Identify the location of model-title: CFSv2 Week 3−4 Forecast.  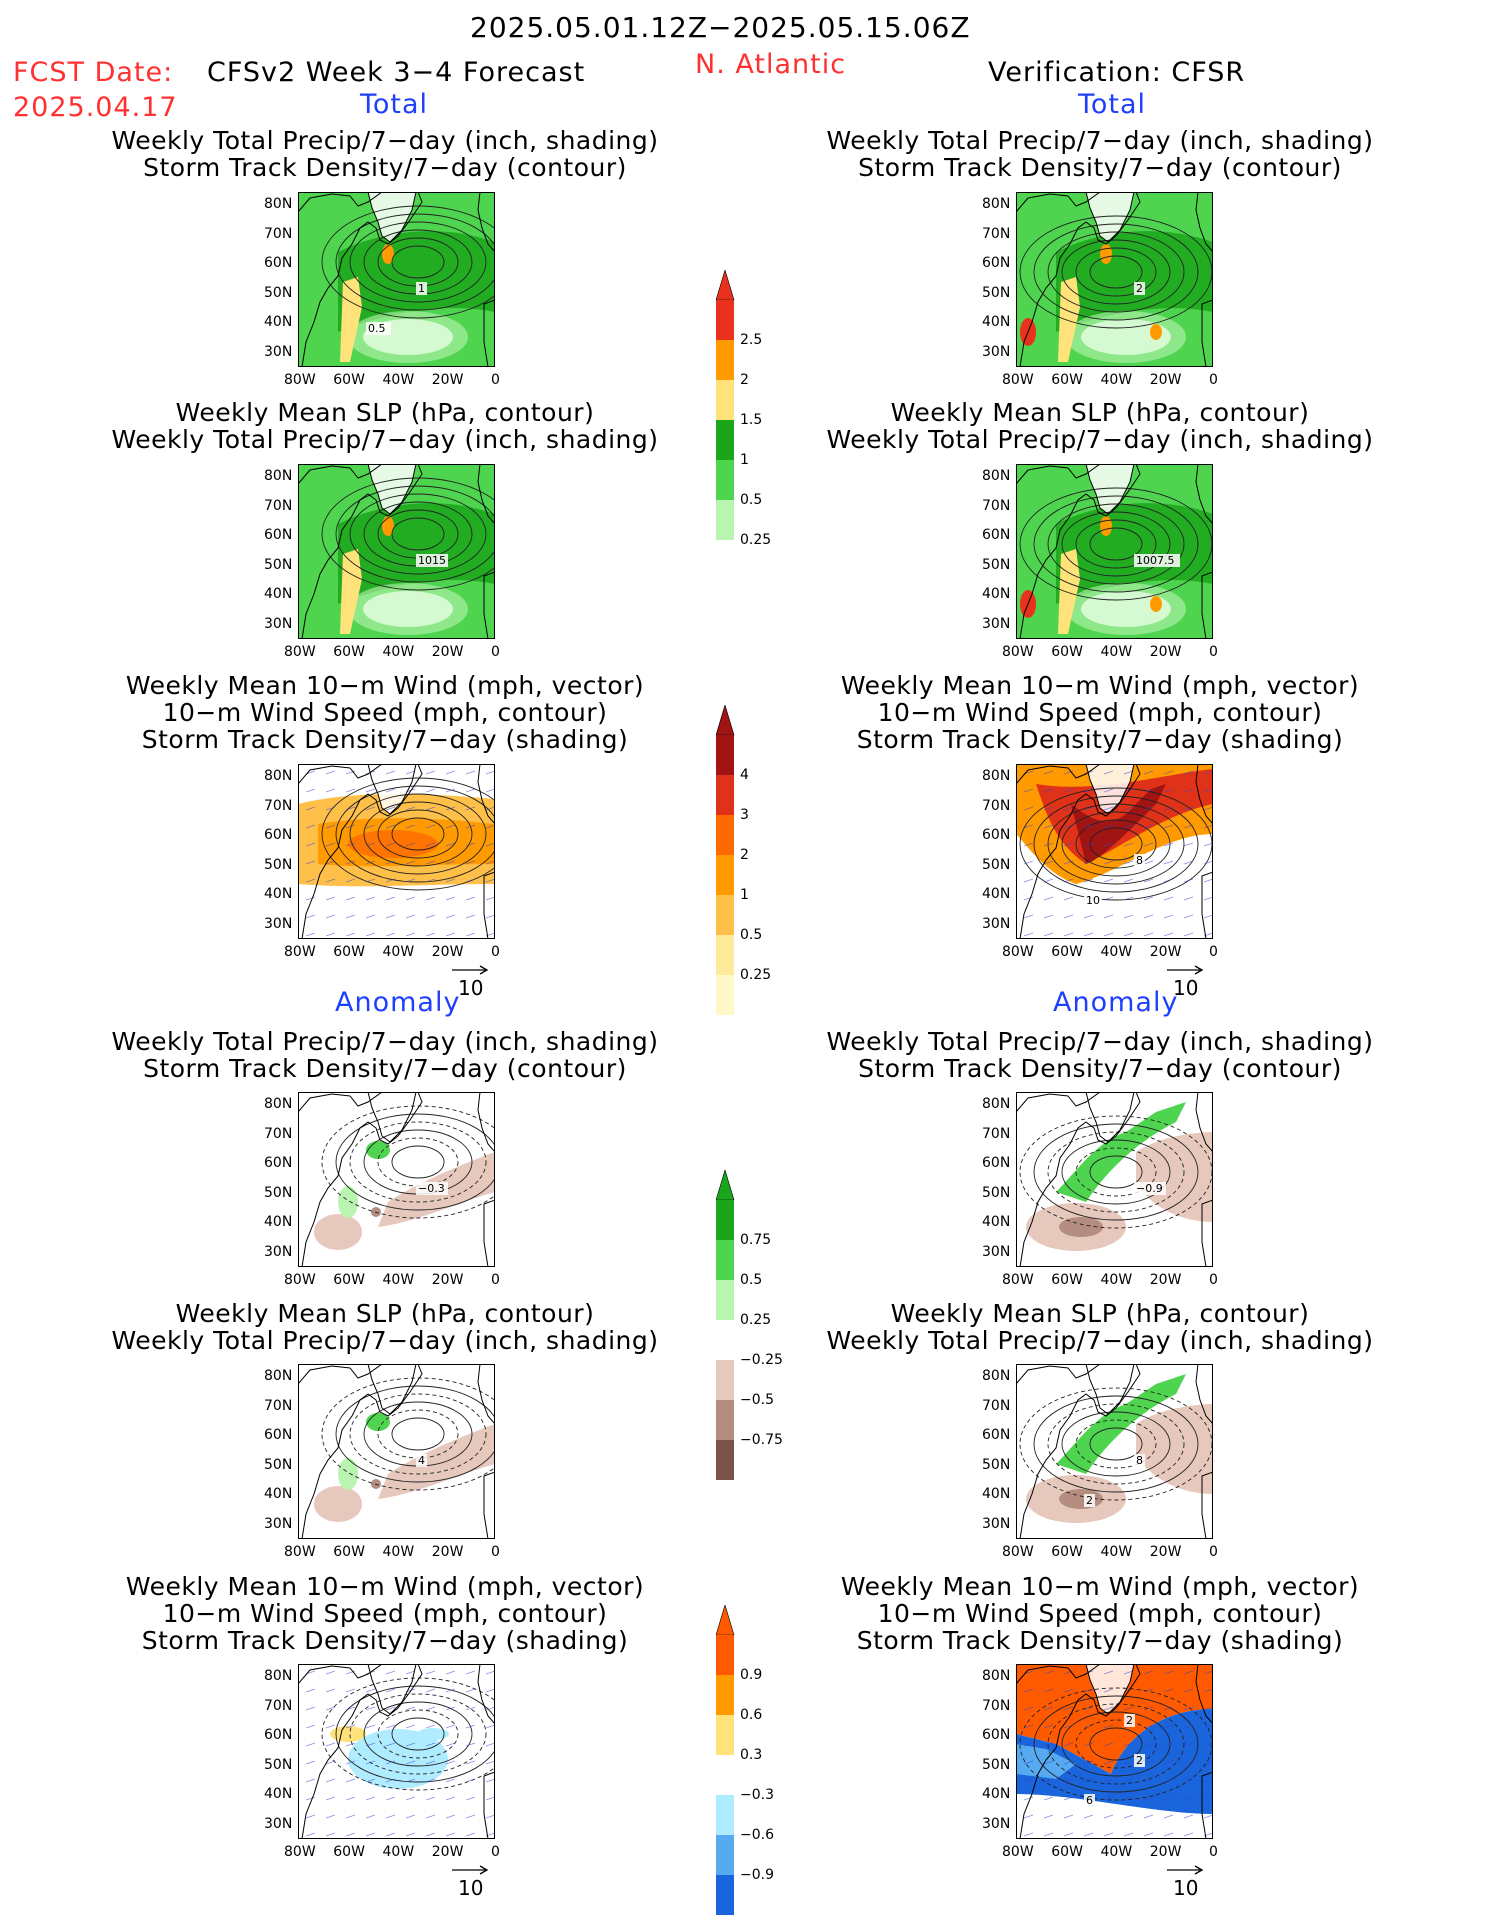
(396, 72).